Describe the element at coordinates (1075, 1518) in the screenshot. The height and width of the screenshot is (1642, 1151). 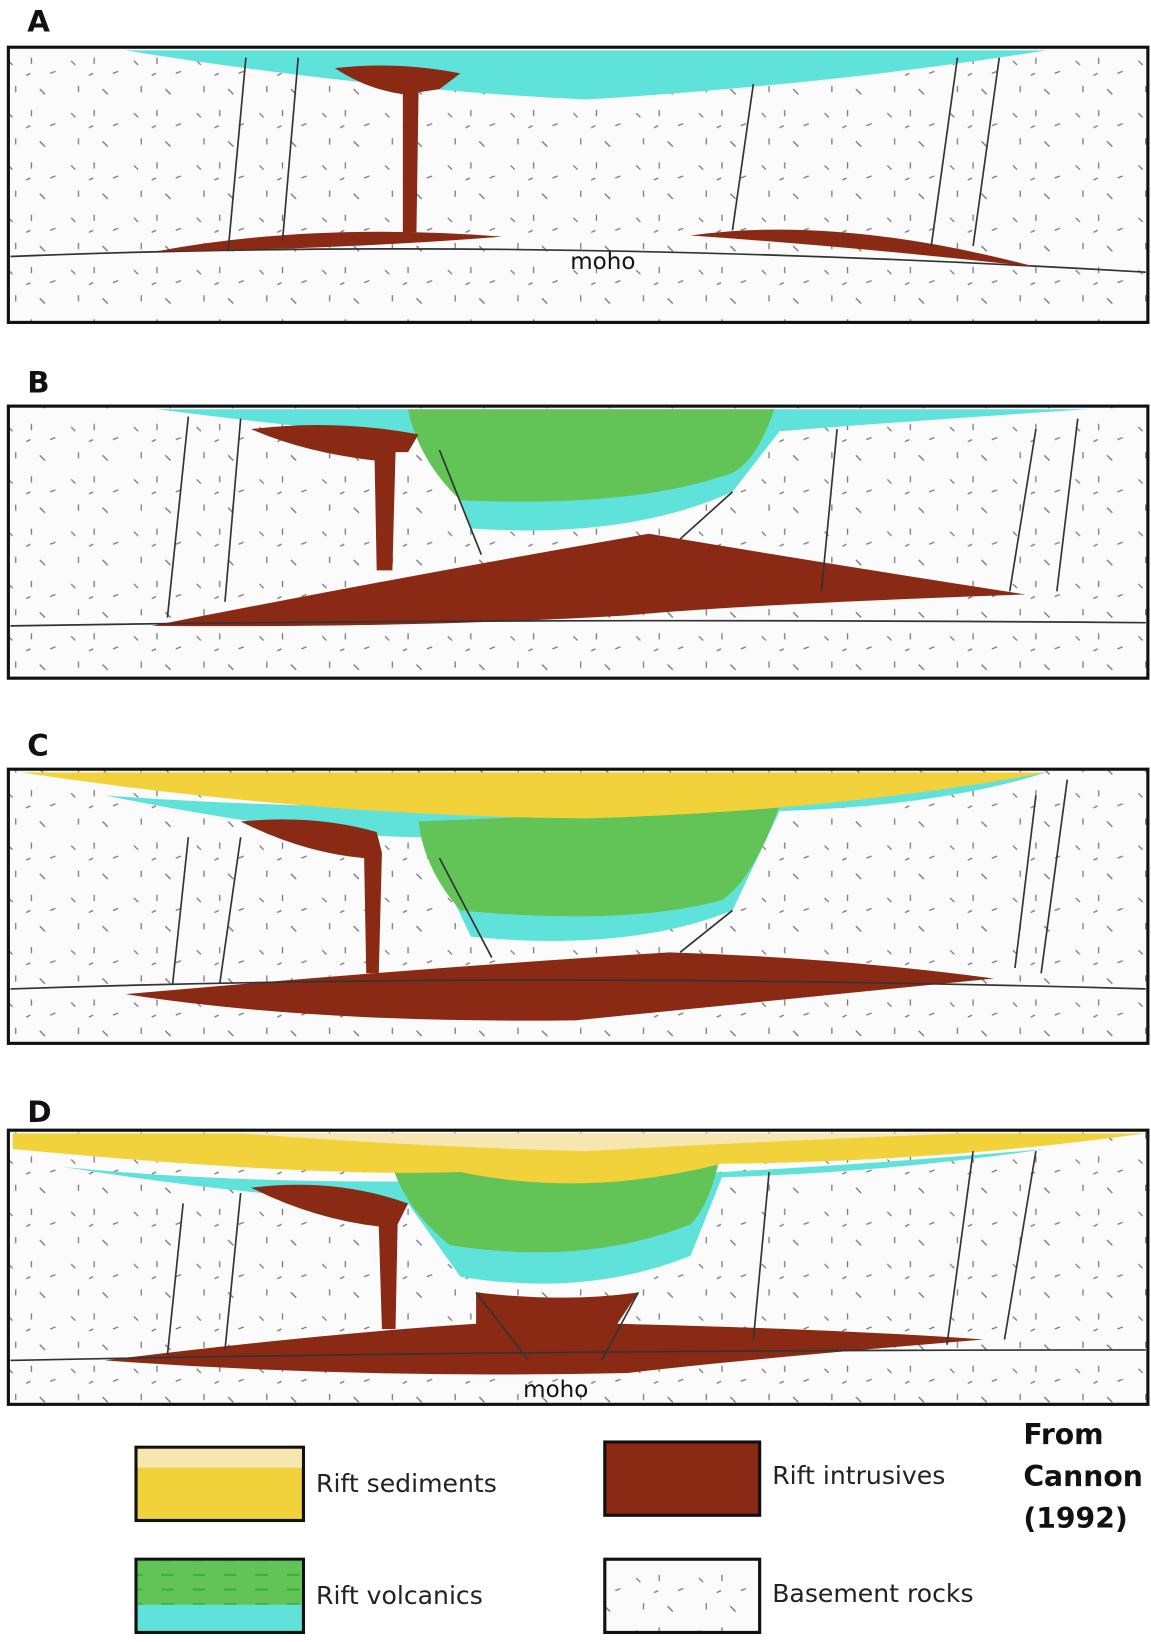
I see `credit: (1992)` at that location.